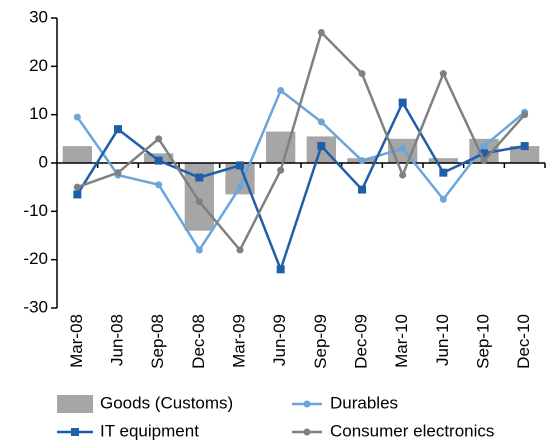 Image resolution: width=560 pixels, height=444 pixels. I want to click on x-tick-label: Jun-08, so click(116, 340).